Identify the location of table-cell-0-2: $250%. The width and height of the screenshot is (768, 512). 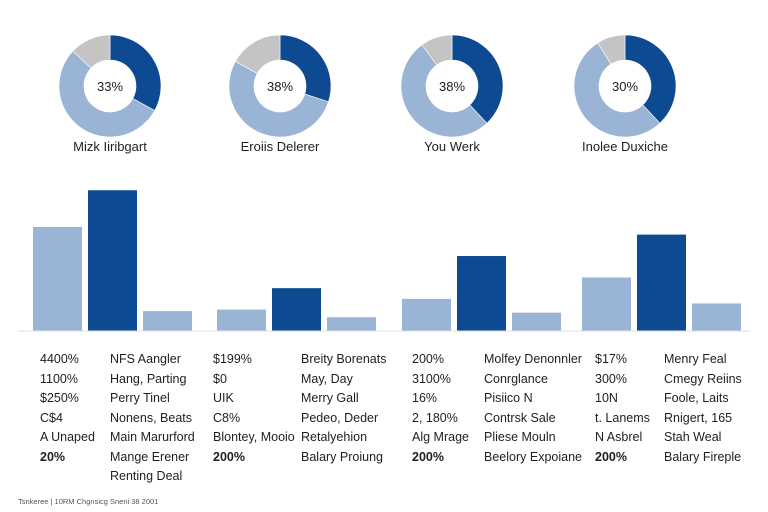
(59, 398).